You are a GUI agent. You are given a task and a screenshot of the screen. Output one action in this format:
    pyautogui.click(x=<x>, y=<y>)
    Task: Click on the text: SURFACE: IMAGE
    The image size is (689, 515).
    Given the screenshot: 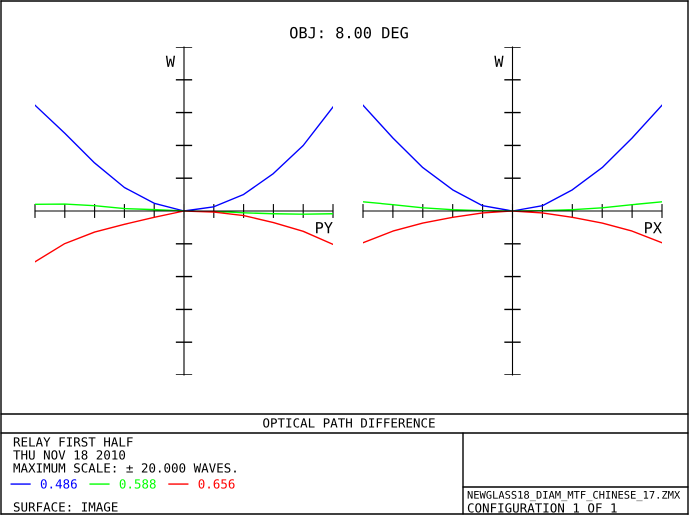 What is the action you would take?
    pyautogui.click(x=66, y=507)
    